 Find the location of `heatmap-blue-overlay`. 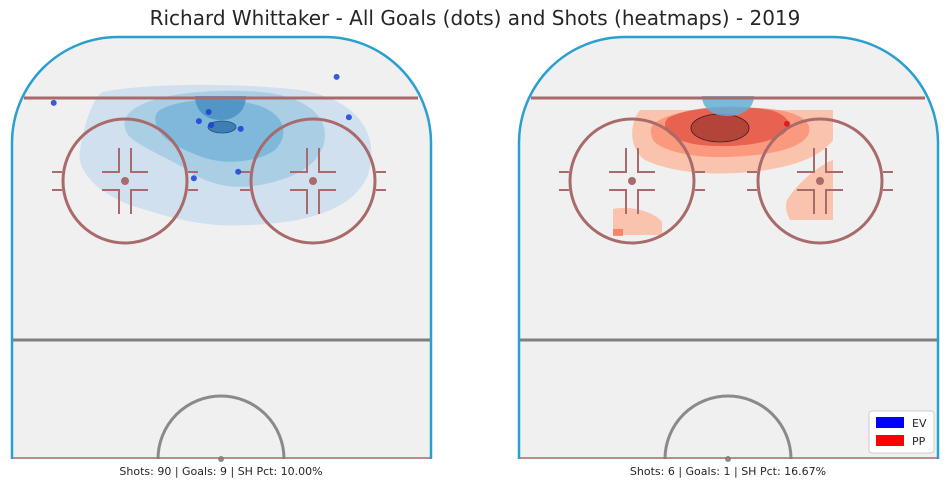

heatmap-blue-overlay is located at coordinates (728, 106).